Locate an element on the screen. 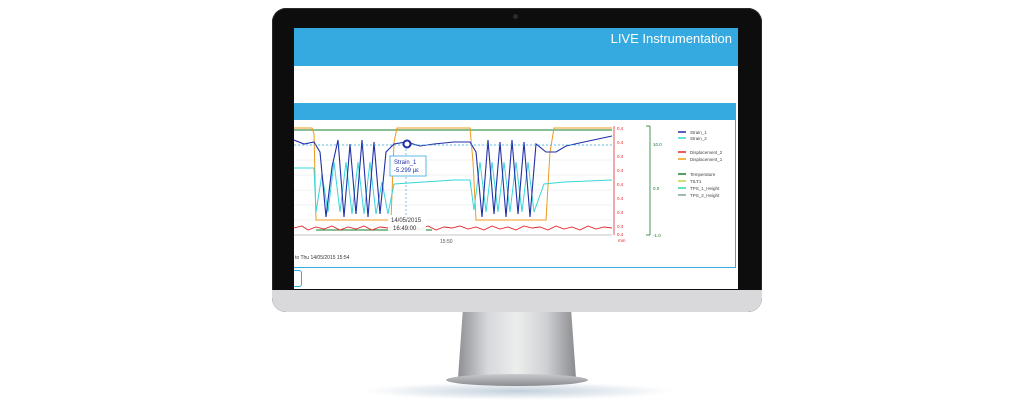 The image size is (1035, 415). legend-item-strain-1: Strain_1 is located at coordinates (692, 132).